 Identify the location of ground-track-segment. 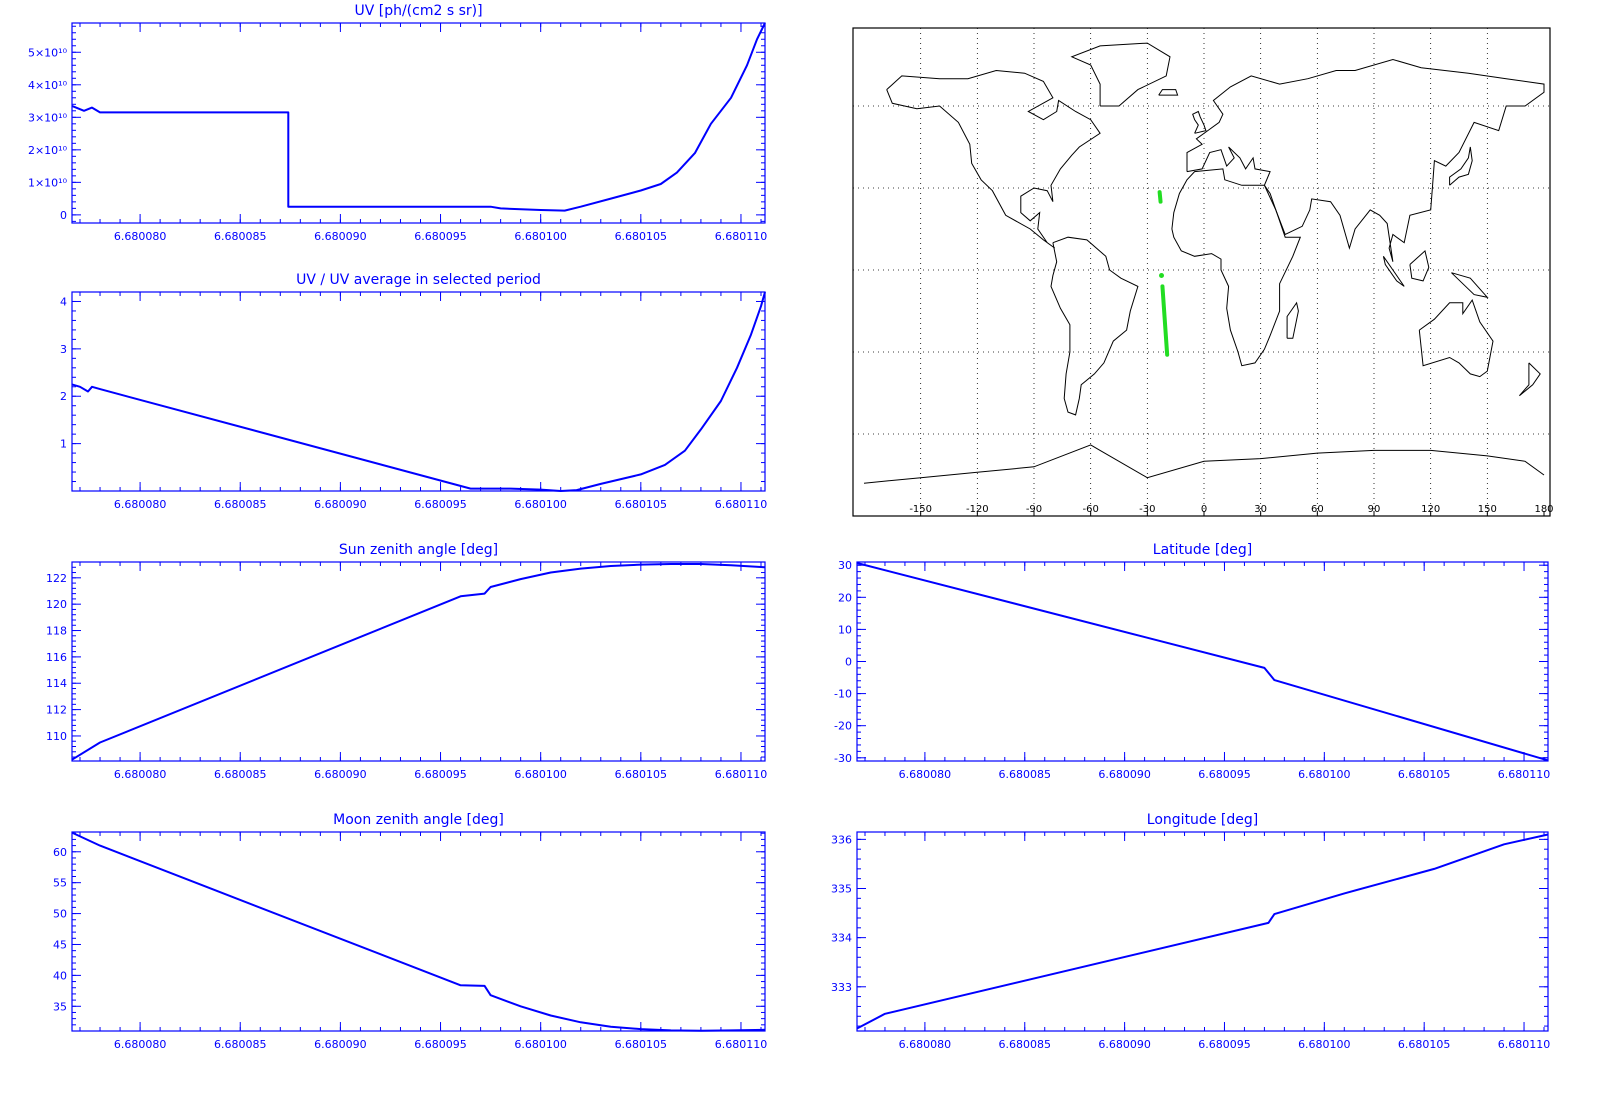
(1160, 197).